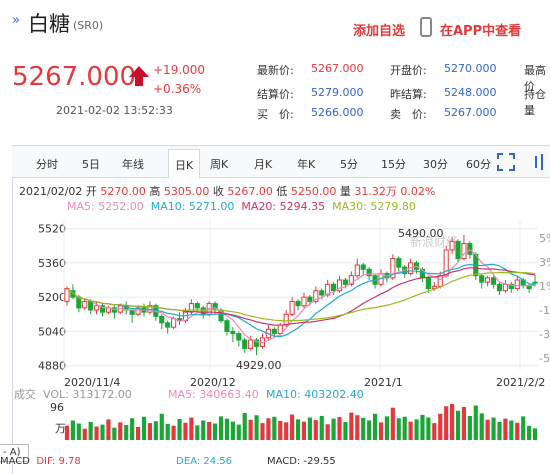 The width and height of the screenshot is (550, 474). I want to click on close-label: 收, so click(218, 191).